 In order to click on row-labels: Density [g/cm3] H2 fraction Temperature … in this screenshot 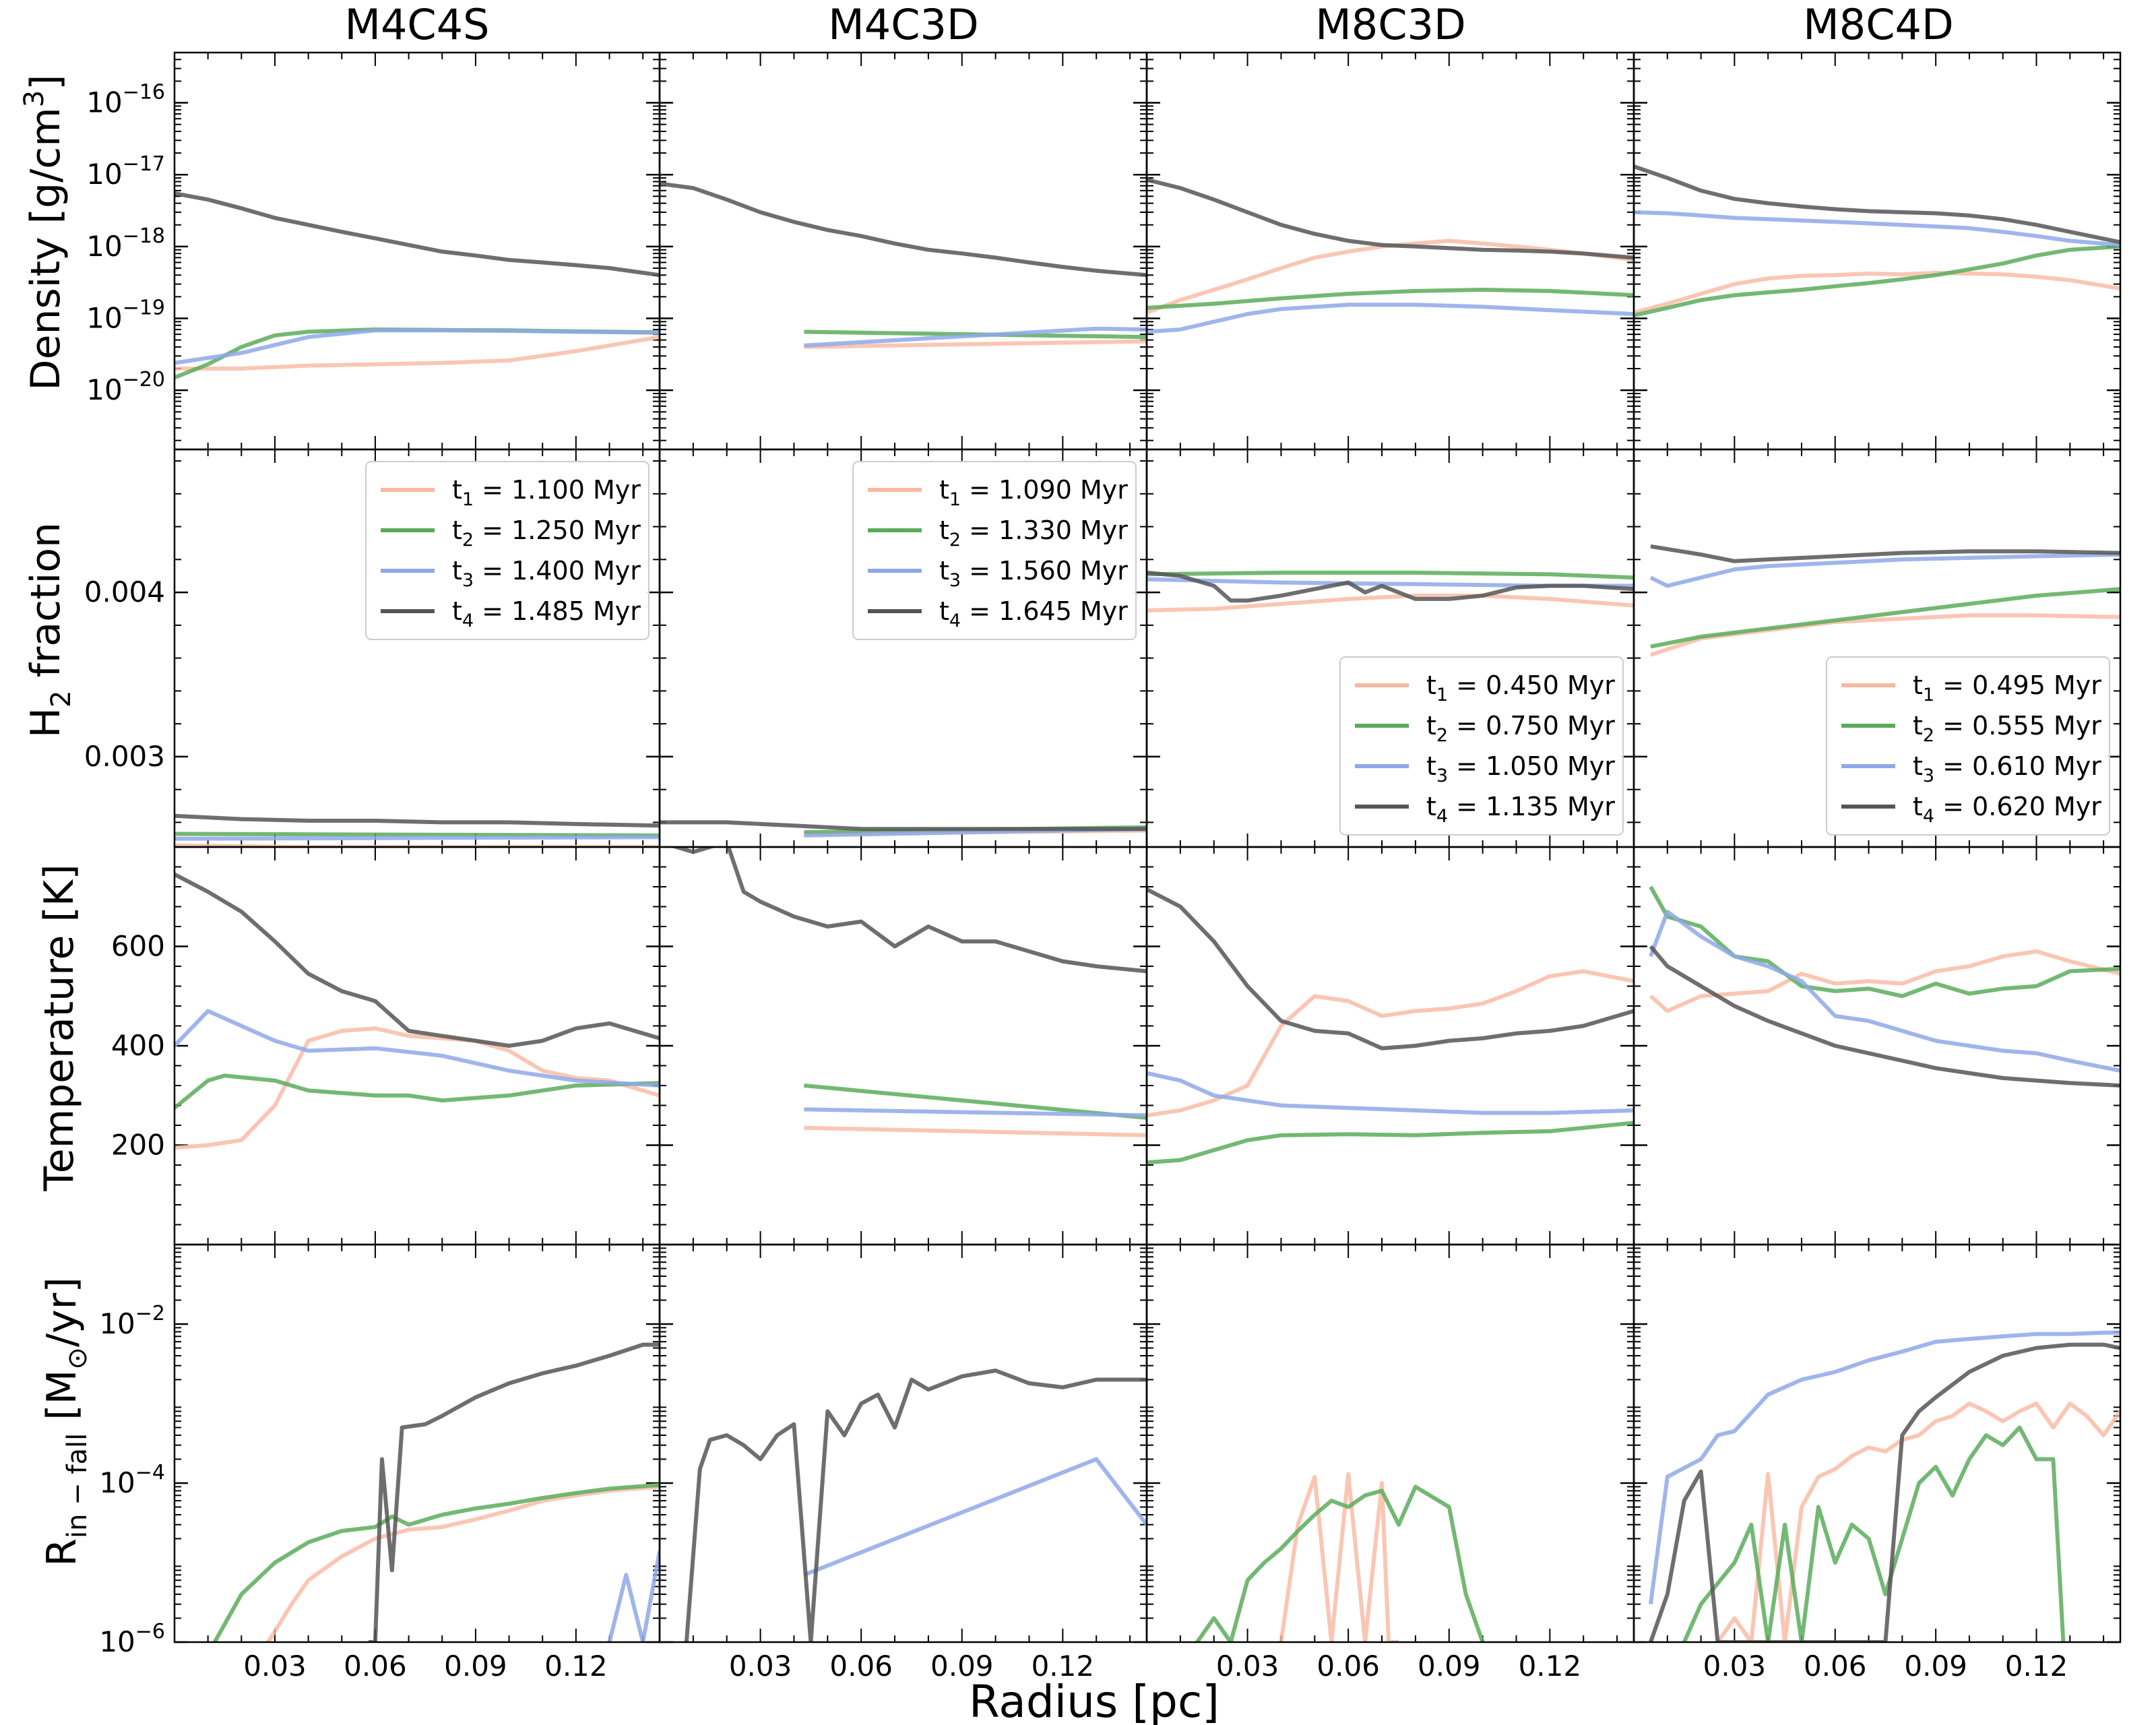, I will do `click(56, 820)`.